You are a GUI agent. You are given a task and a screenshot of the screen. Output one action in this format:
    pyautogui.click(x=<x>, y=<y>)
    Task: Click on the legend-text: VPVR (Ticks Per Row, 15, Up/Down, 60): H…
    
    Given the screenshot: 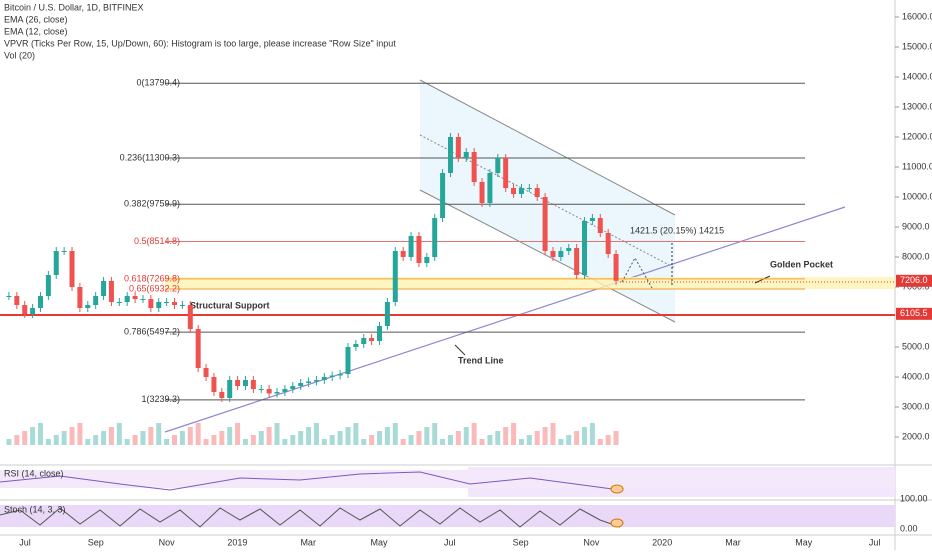 What is the action you would take?
    pyautogui.click(x=200, y=43)
    